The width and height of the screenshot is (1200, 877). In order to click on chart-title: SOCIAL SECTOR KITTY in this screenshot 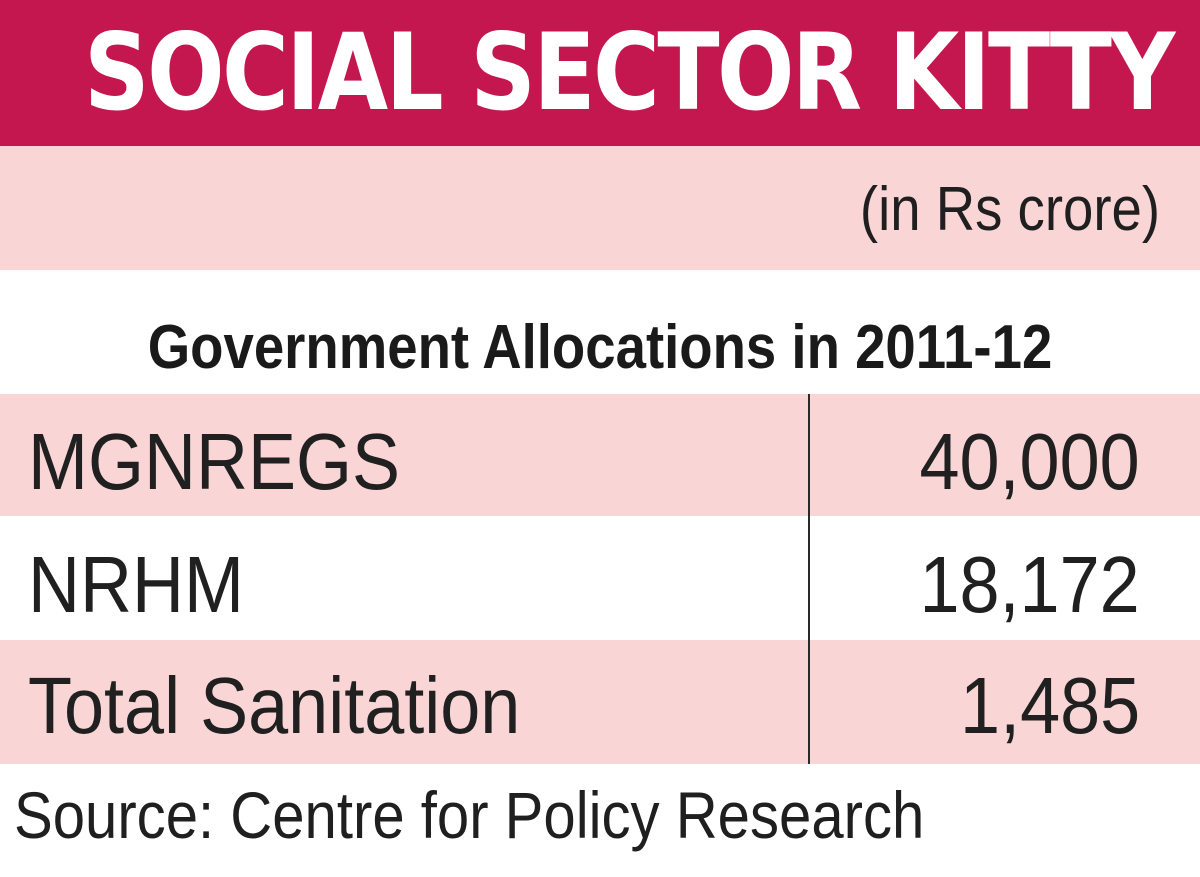, I will do `click(629, 72)`.